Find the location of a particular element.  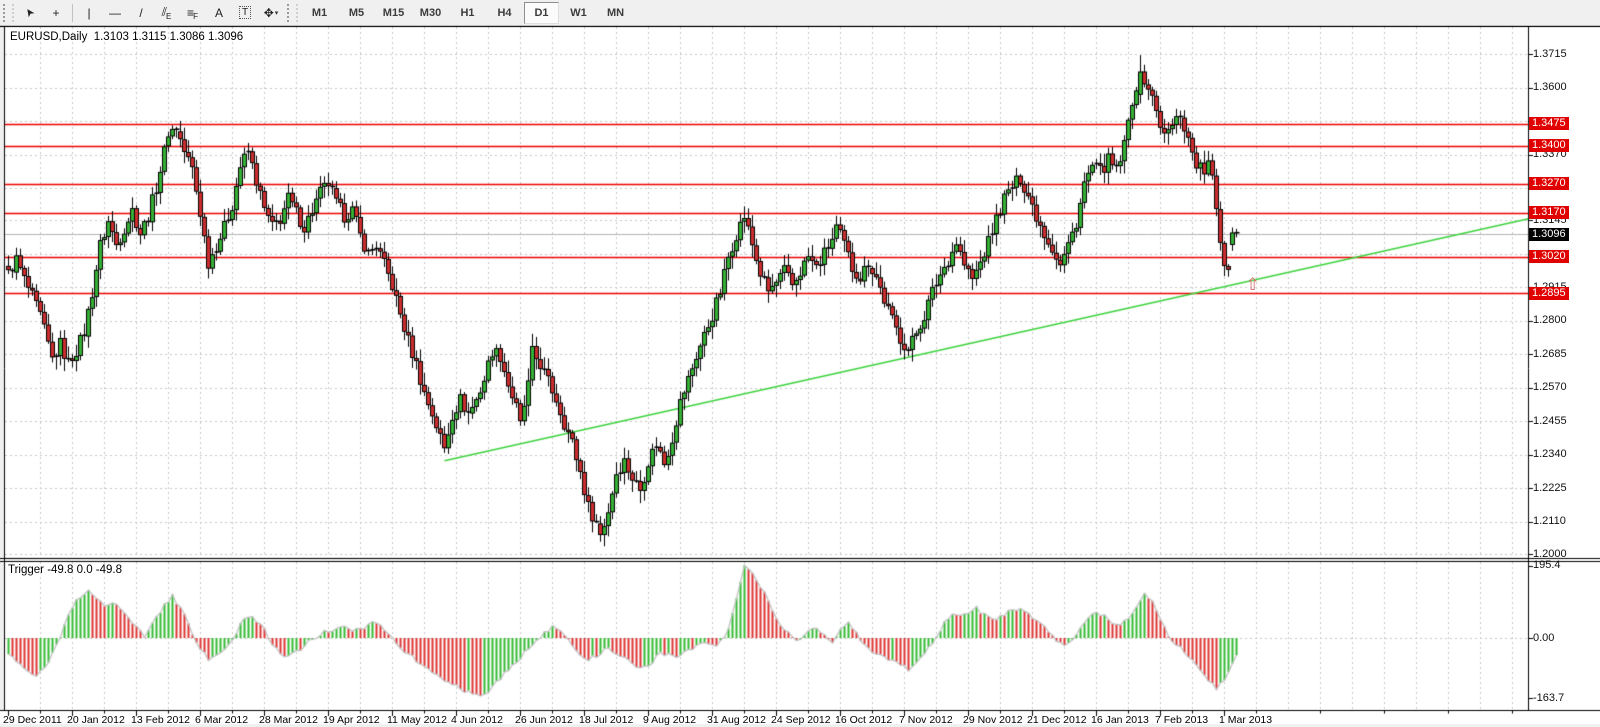

date-tick-label: 21 Dec 2012 is located at coordinates (1057, 720).